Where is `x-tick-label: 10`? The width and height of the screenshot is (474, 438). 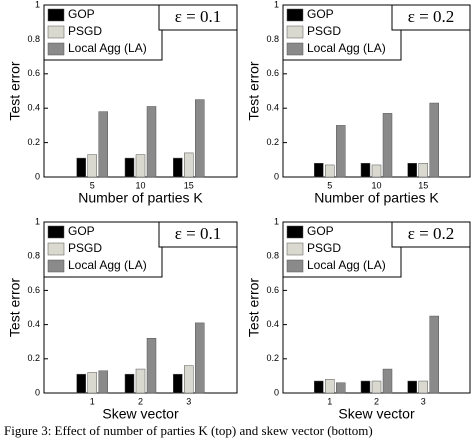
x-tick-label: 10 is located at coordinates (376, 185).